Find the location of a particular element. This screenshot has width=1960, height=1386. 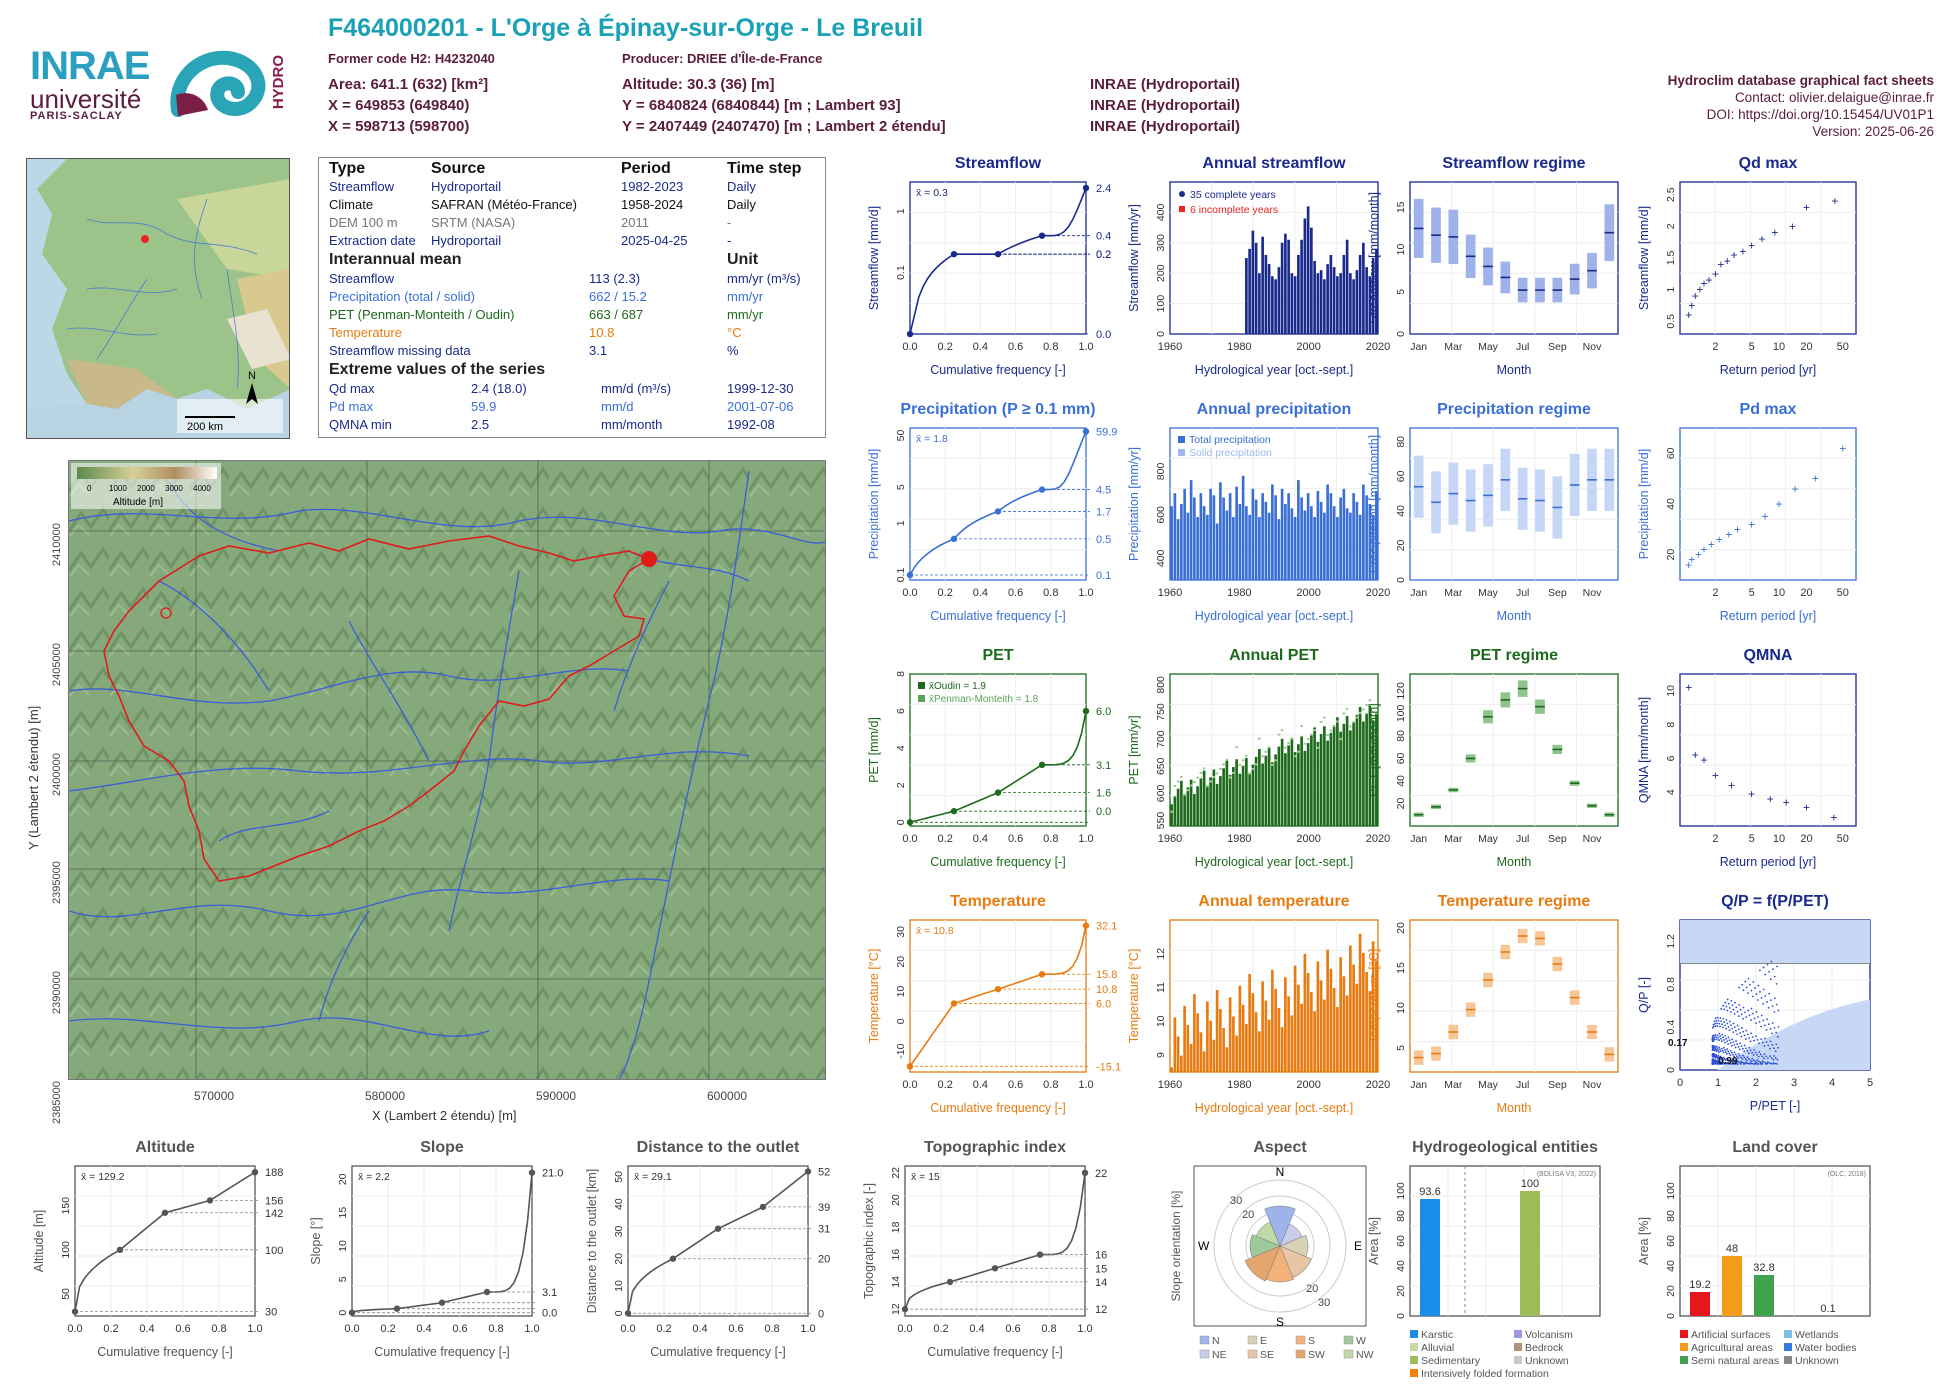

contact-link: Contact: olivier.delaigue@inrae.fr is located at coordinates (1834, 97).